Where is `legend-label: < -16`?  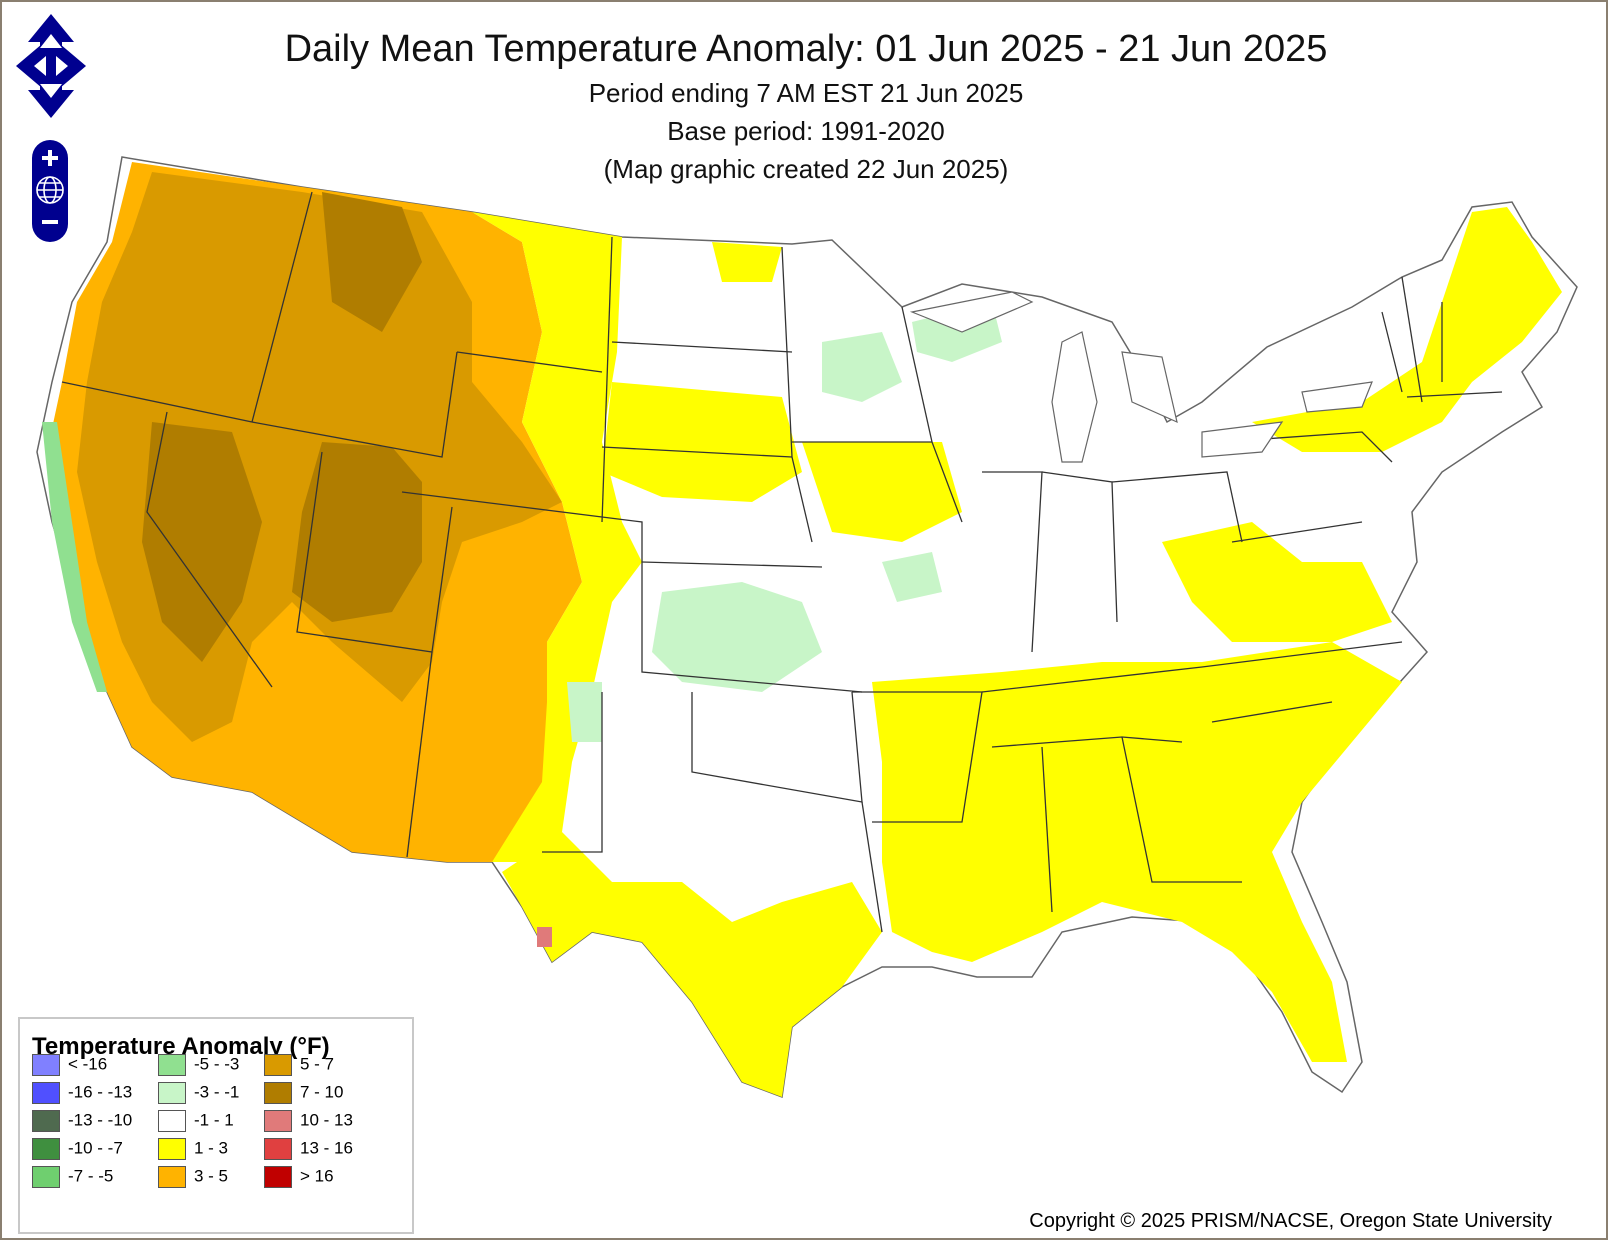
legend-label: < -16 is located at coordinates (88, 1064).